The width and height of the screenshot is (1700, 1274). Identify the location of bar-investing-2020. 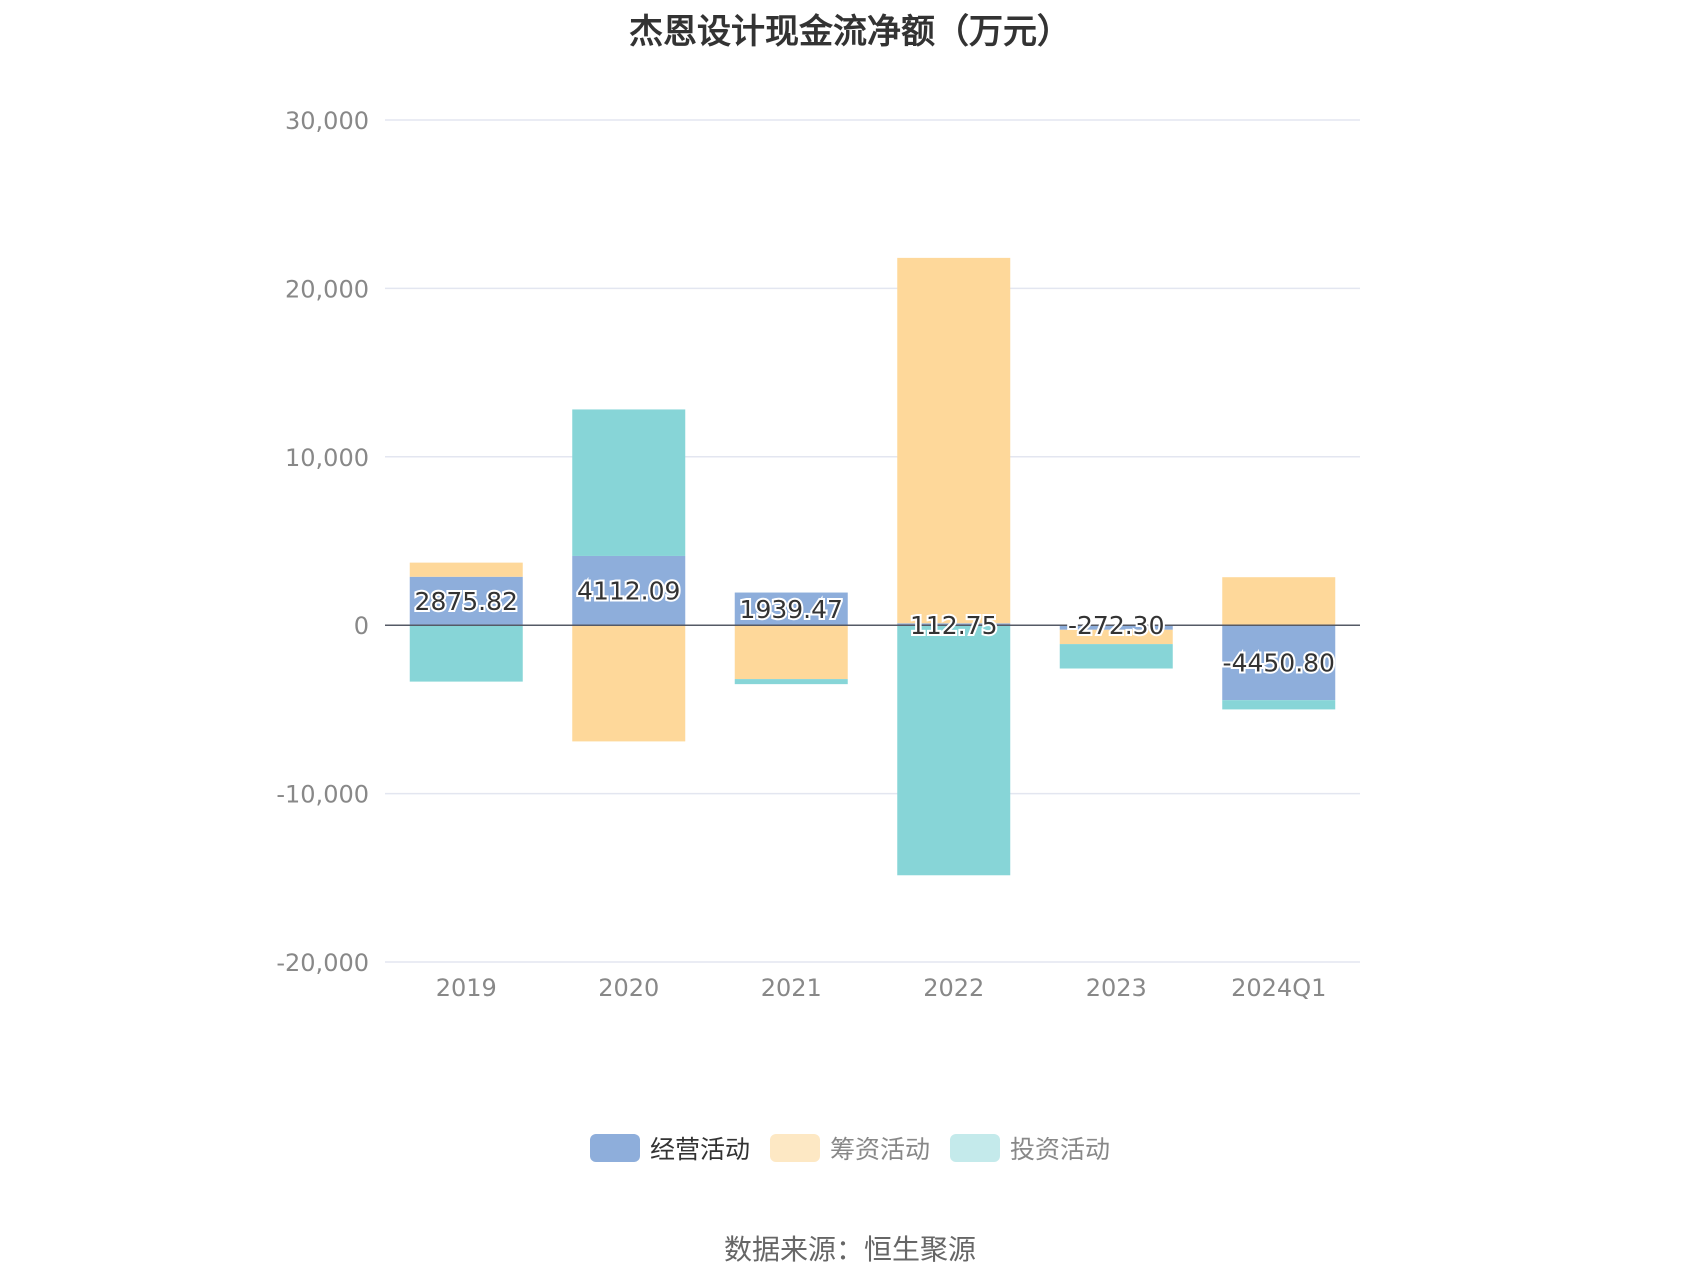
(629, 482).